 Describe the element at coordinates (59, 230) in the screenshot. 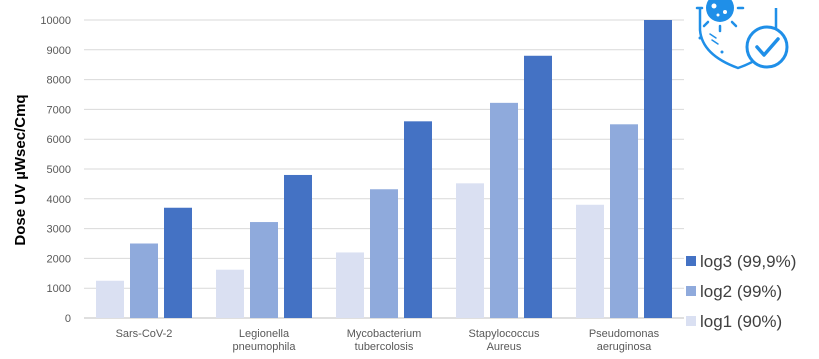

I see `y-tick-label: 3000` at that location.